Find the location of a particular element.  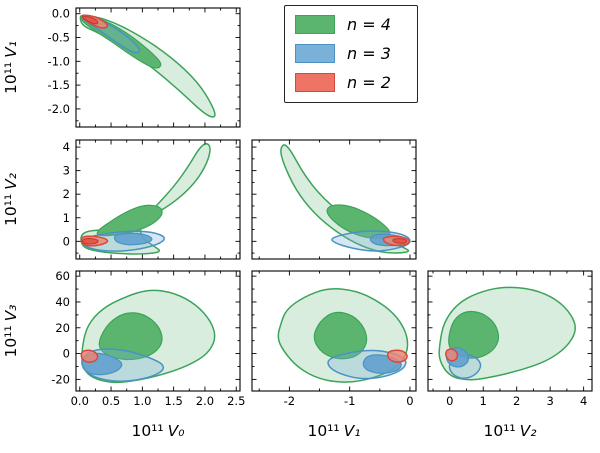

x-tick-label: 4 is located at coordinates (583, 401).